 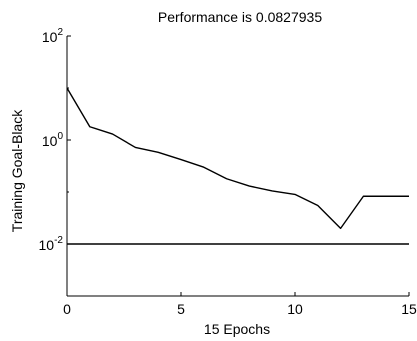 I want to click on x-tick-label: 10, so click(x=295, y=309).